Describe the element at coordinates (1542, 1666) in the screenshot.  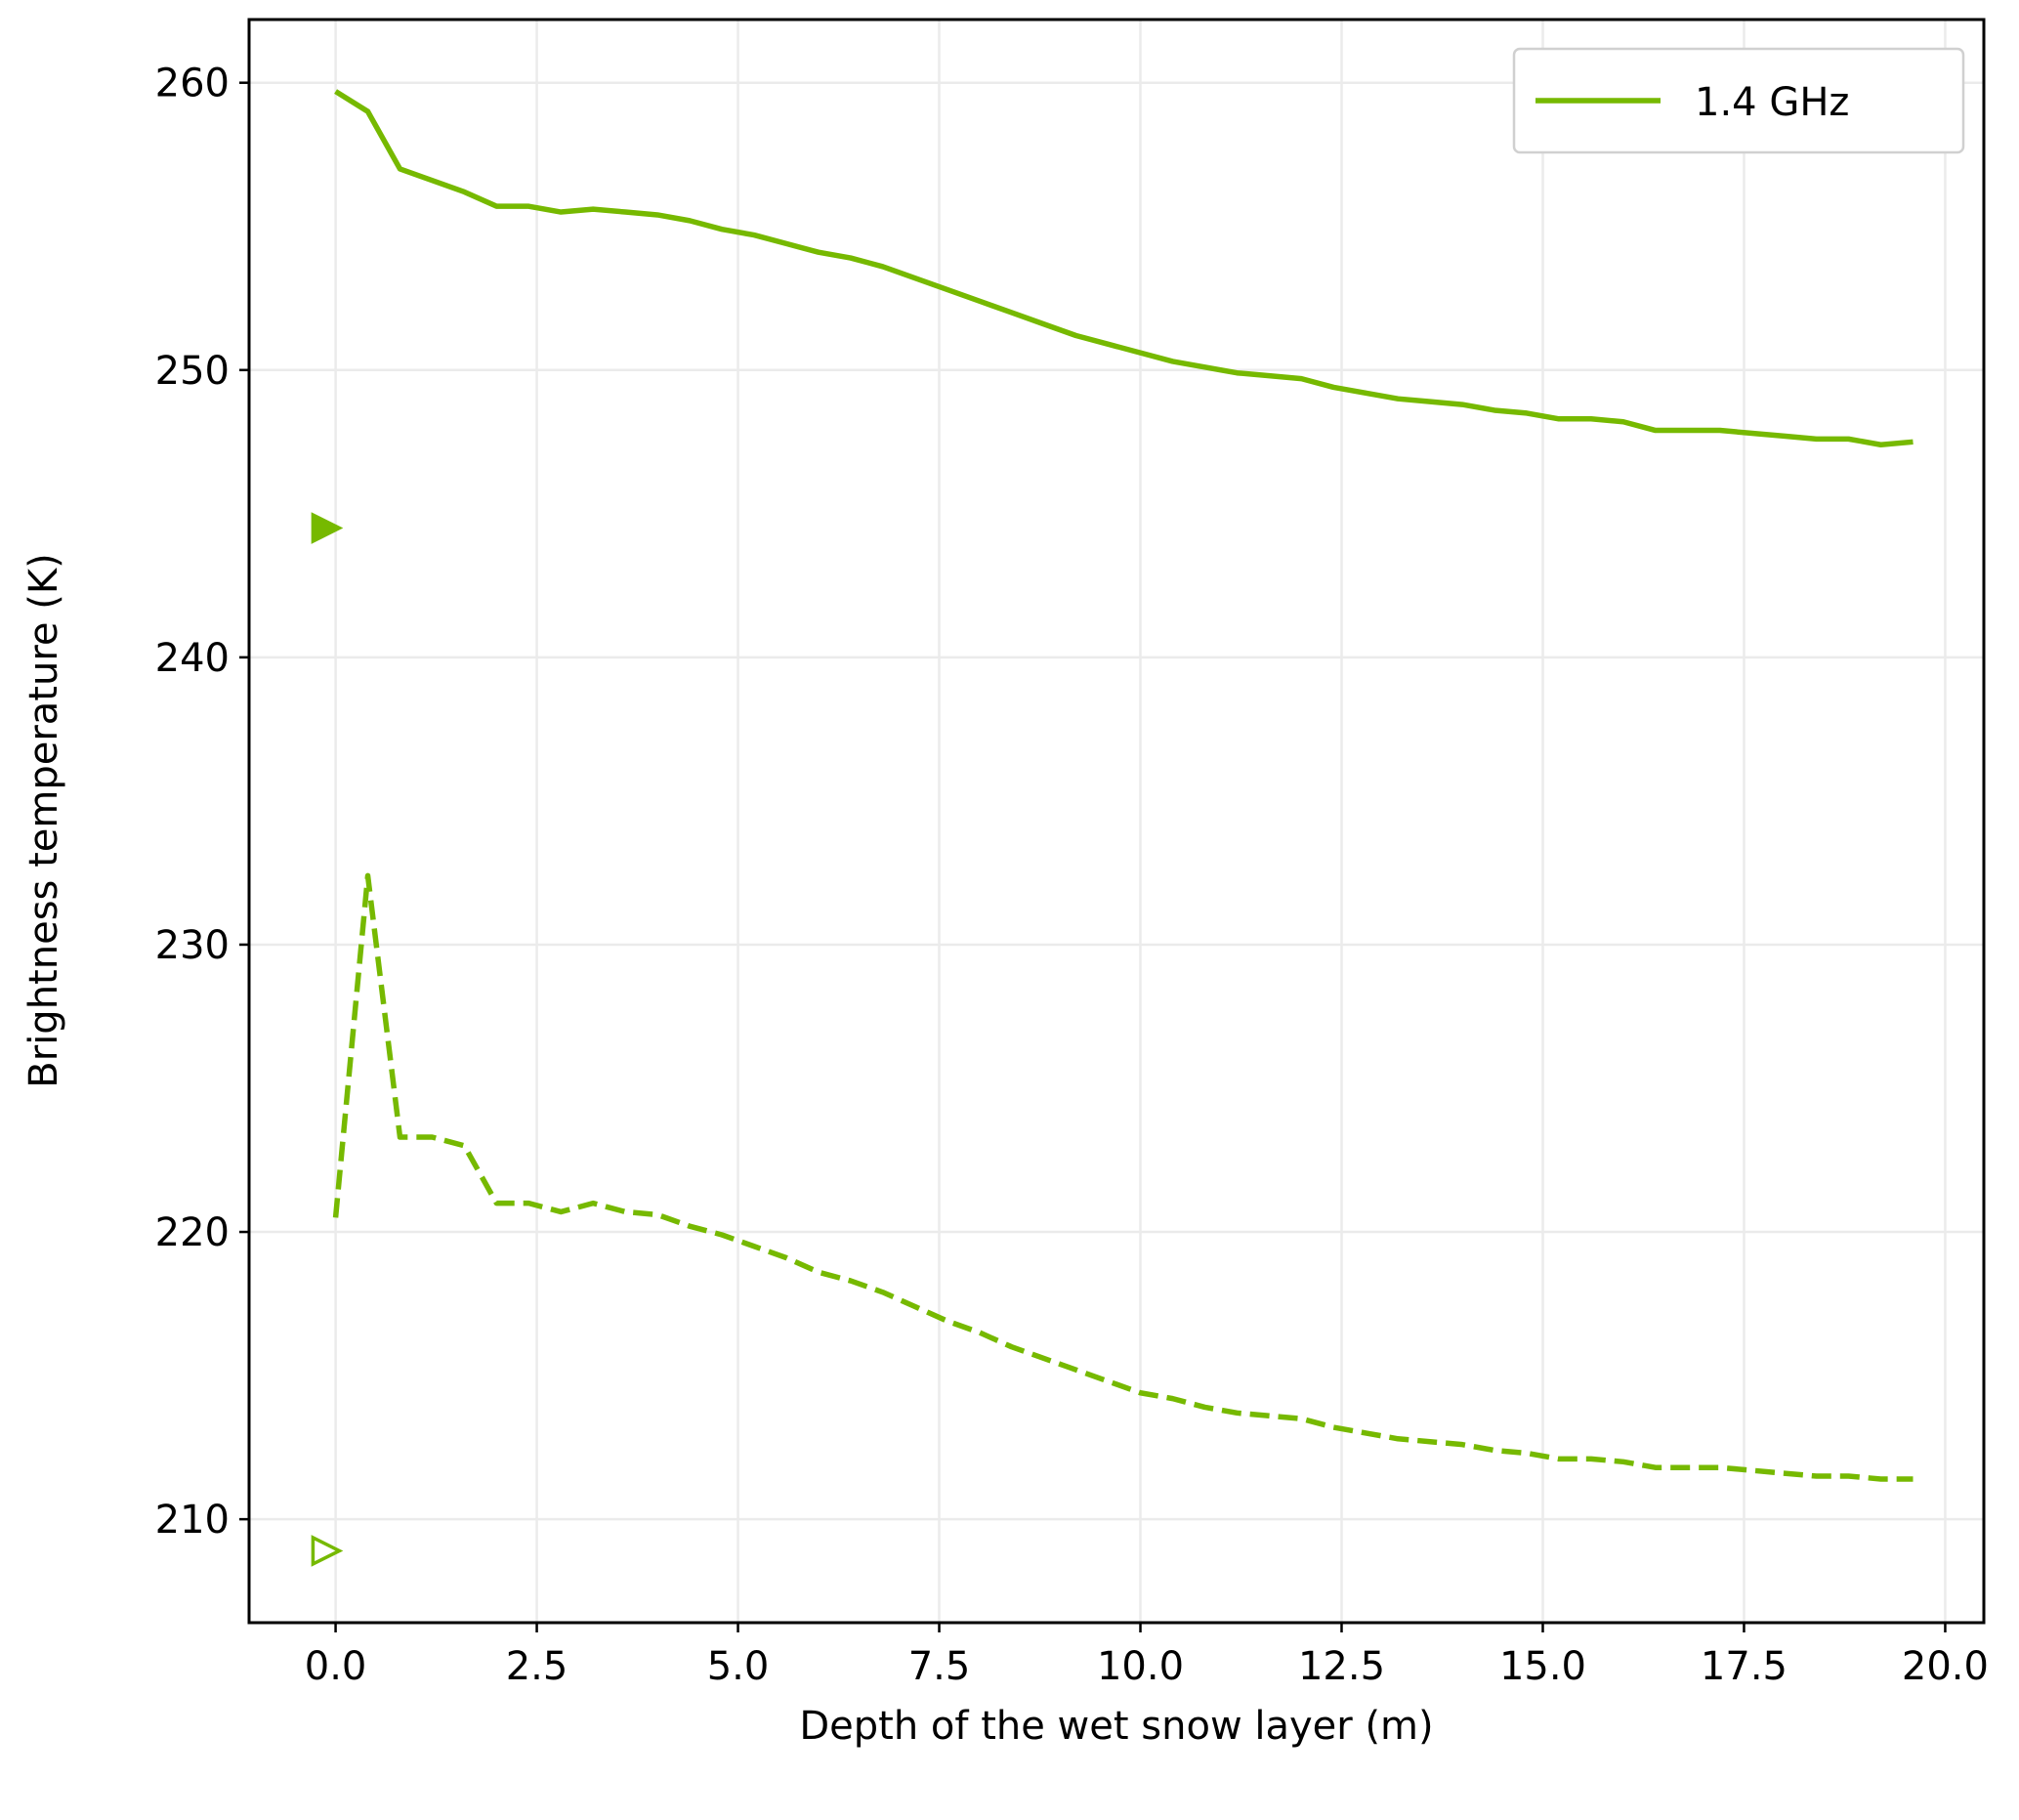
I see `x-tick-label: 15.0` at that location.